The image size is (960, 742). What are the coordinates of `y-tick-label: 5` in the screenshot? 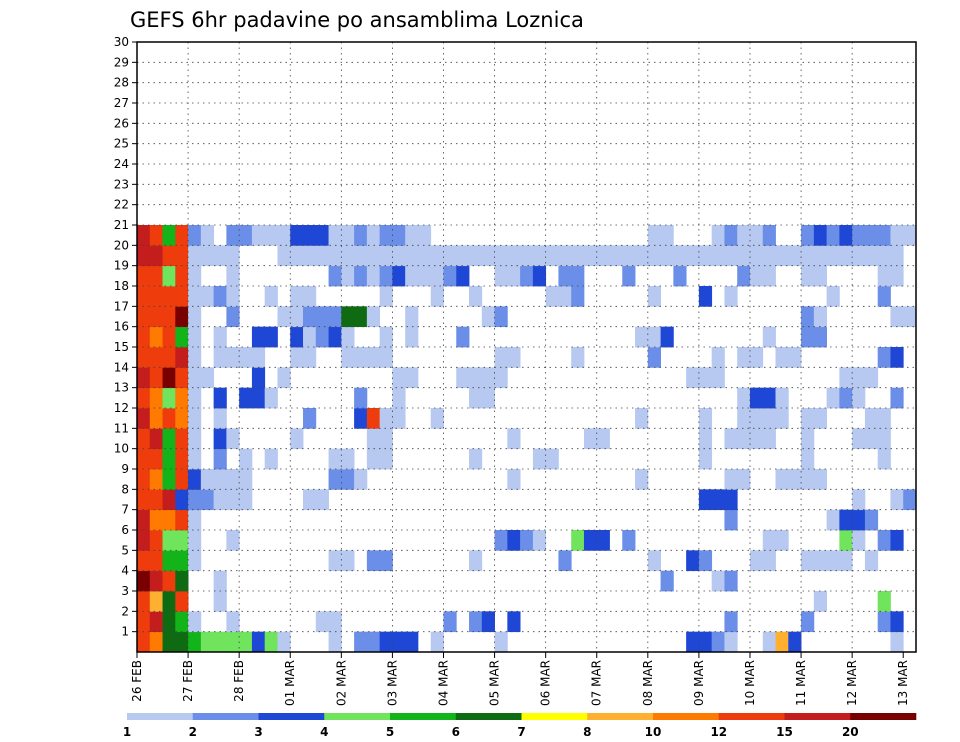 It's located at (125, 550).